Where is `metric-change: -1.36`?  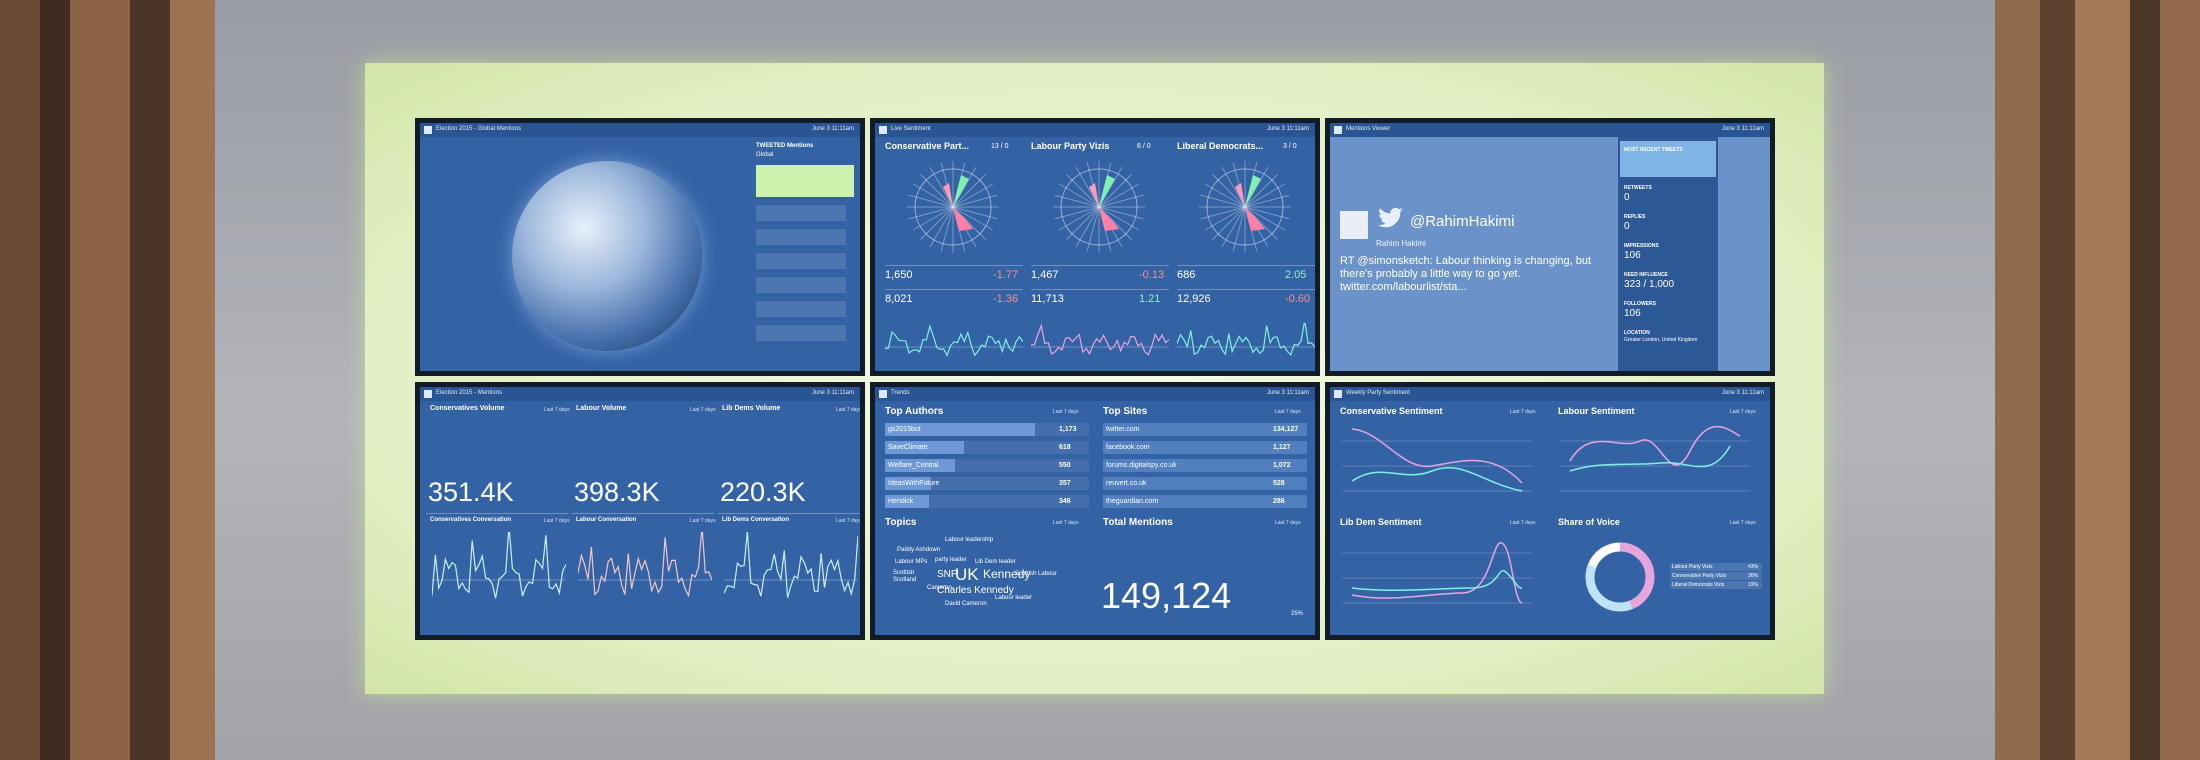 metric-change: -1.36 is located at coordinates (1006, 299).